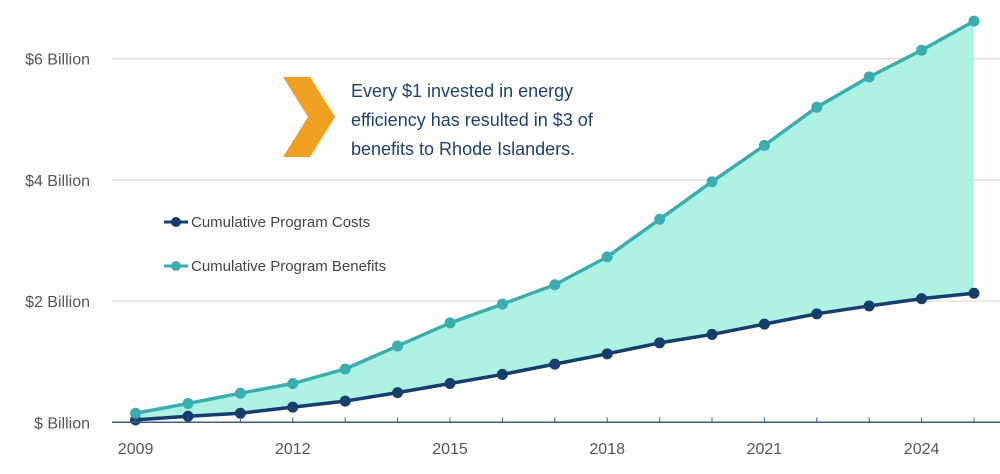 Image resolution: width=1000 pixels, height=474 pixels. Describe the element at coordinates (293, 449) in the screenshot. I see `x-tick-label: 2012` at that location.